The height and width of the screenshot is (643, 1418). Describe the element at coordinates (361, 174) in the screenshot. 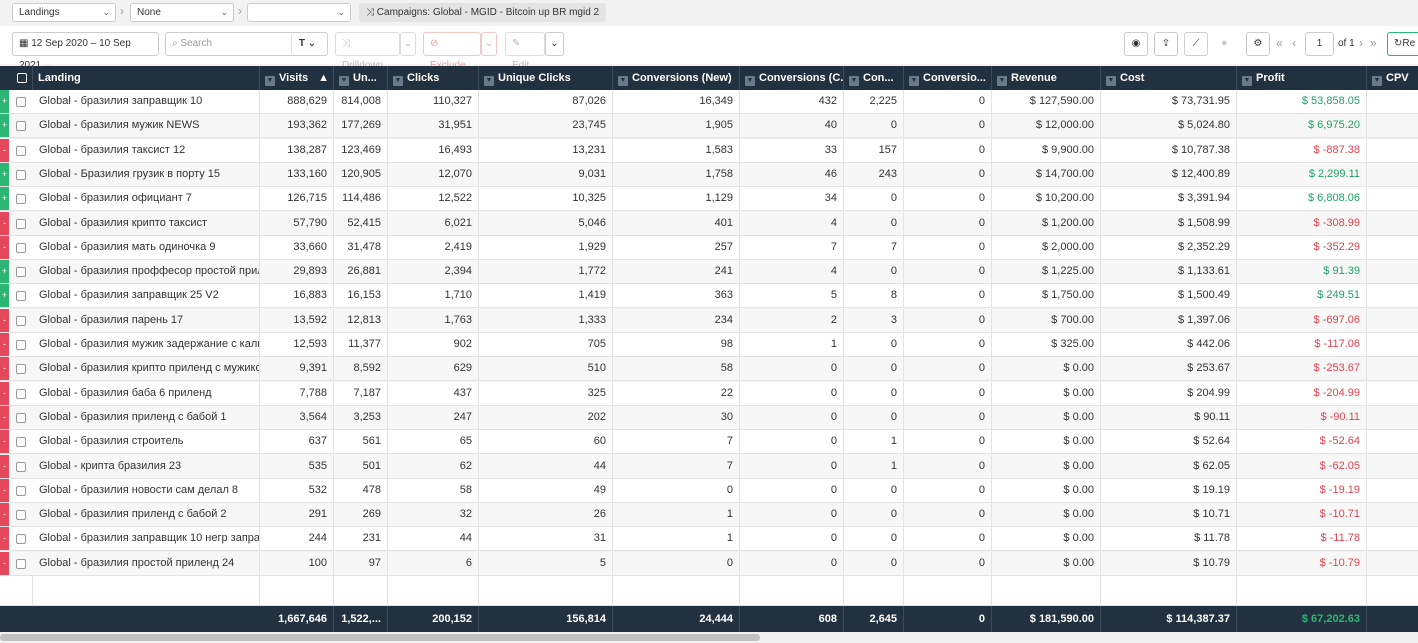

I see `cell-uniq: 120,905` at that location.